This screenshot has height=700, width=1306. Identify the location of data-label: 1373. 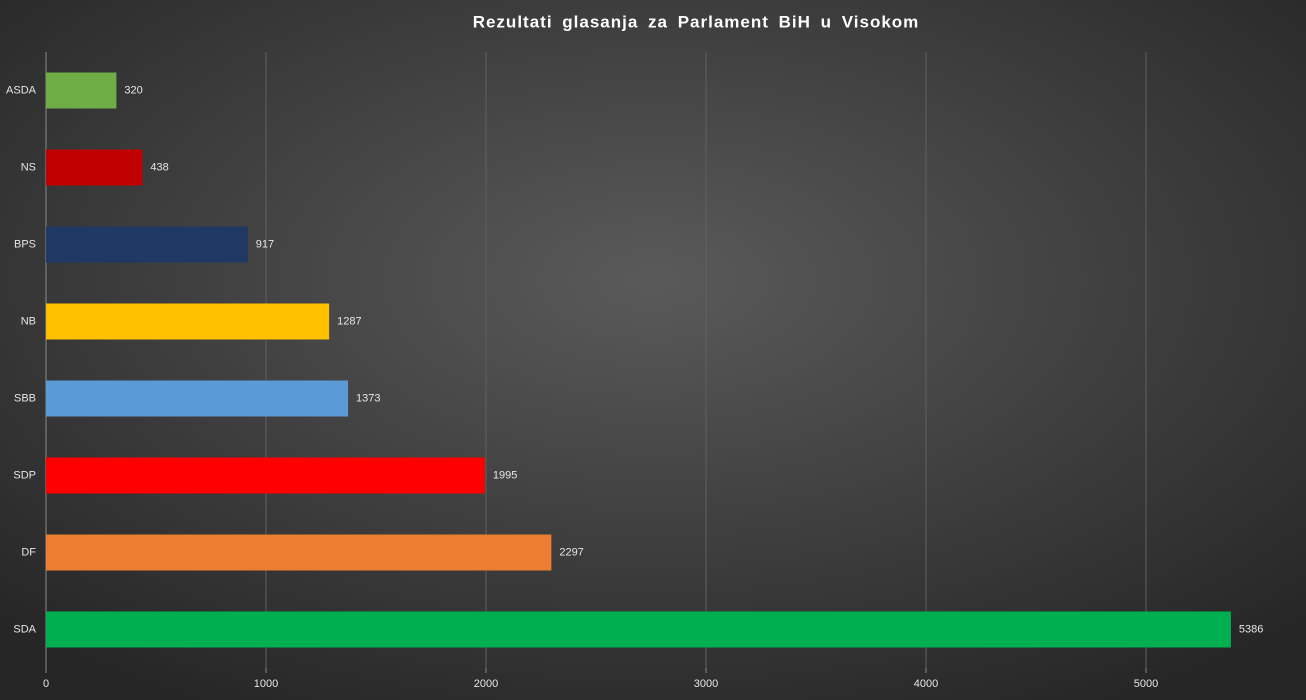
(368, 398).